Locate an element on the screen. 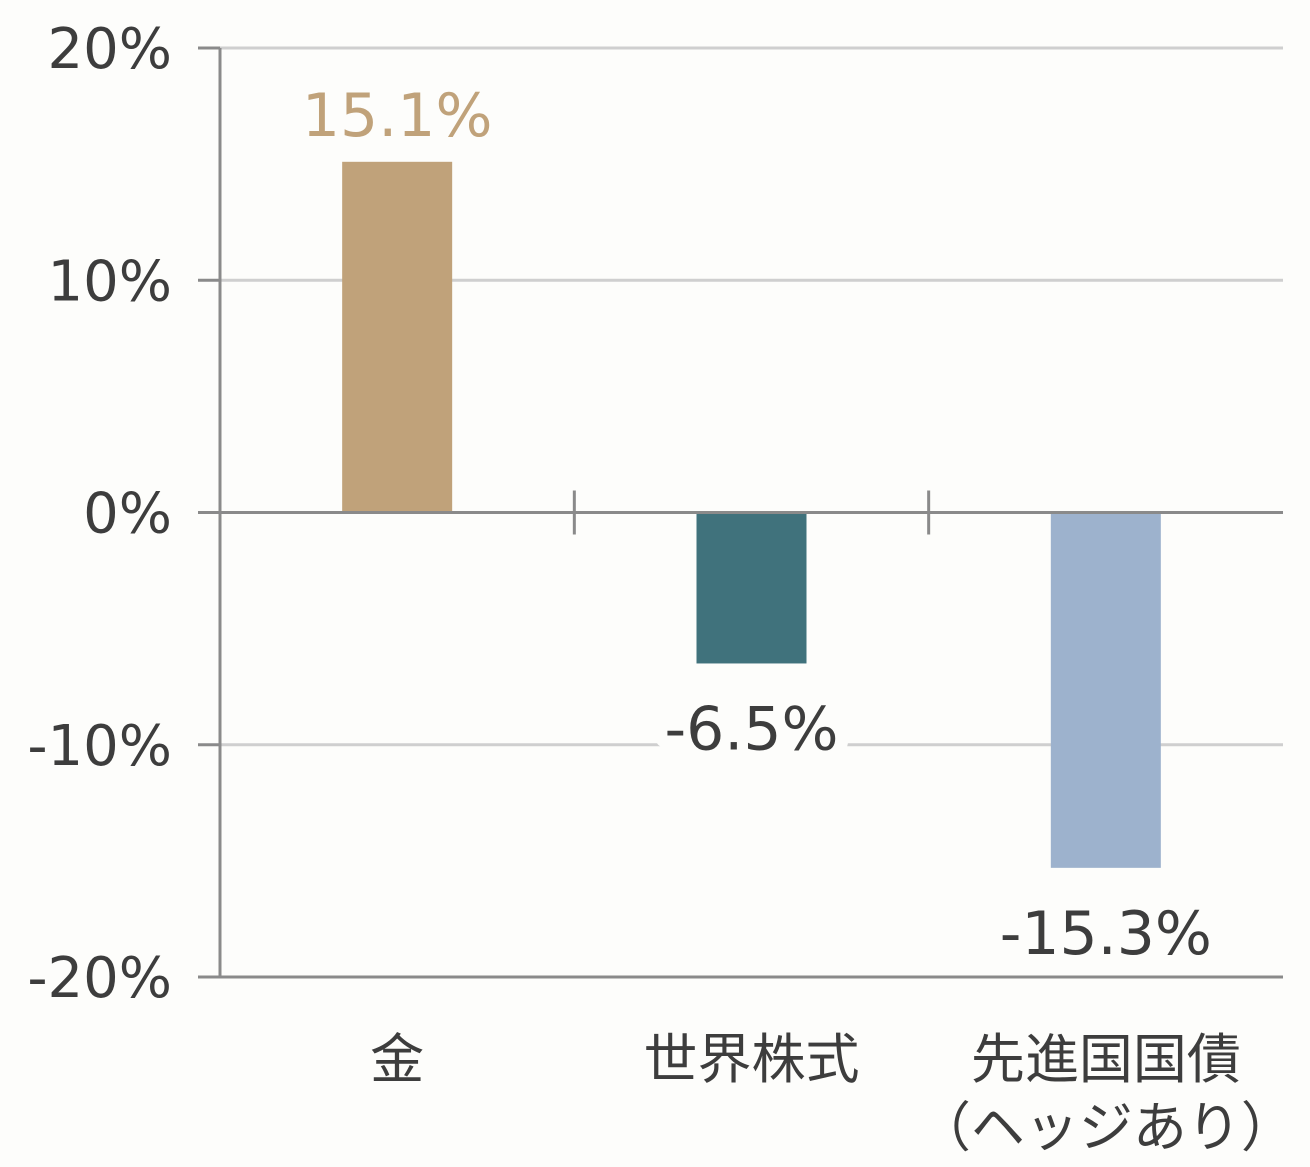 Image resolution: width=1310 pixels, height=1167 pixels. y-tick-label: -20% is located at coordinates (99, 978).